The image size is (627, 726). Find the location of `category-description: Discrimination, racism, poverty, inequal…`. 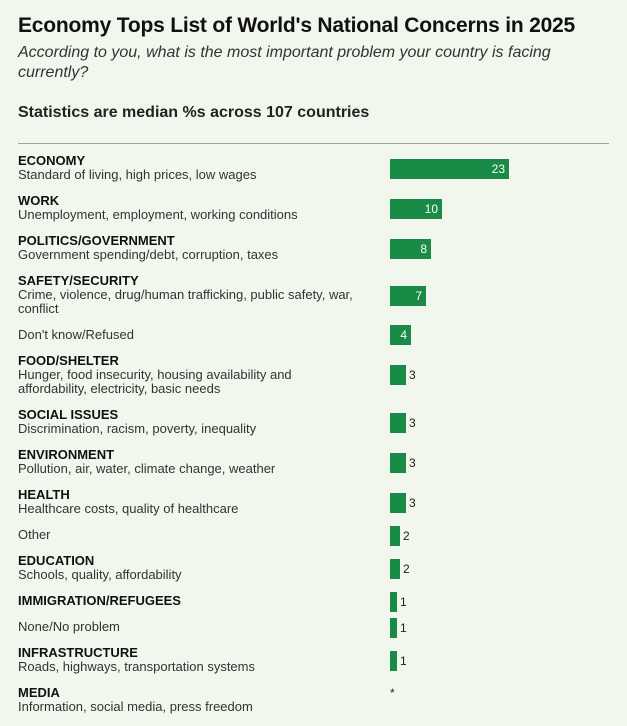

category-description: Discrimination, racism, poverty, inequal… is located at coordinates (137, 428).